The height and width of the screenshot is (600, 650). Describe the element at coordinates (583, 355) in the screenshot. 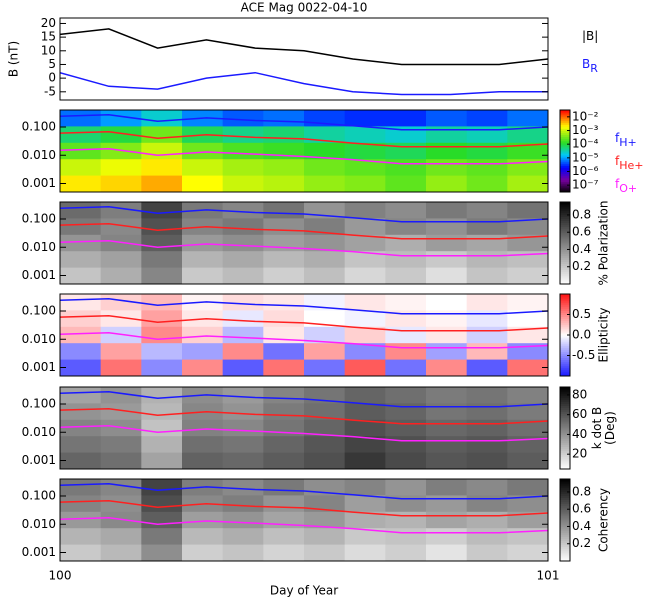

I see `colorbar-tick-label: -0.5` at that location.